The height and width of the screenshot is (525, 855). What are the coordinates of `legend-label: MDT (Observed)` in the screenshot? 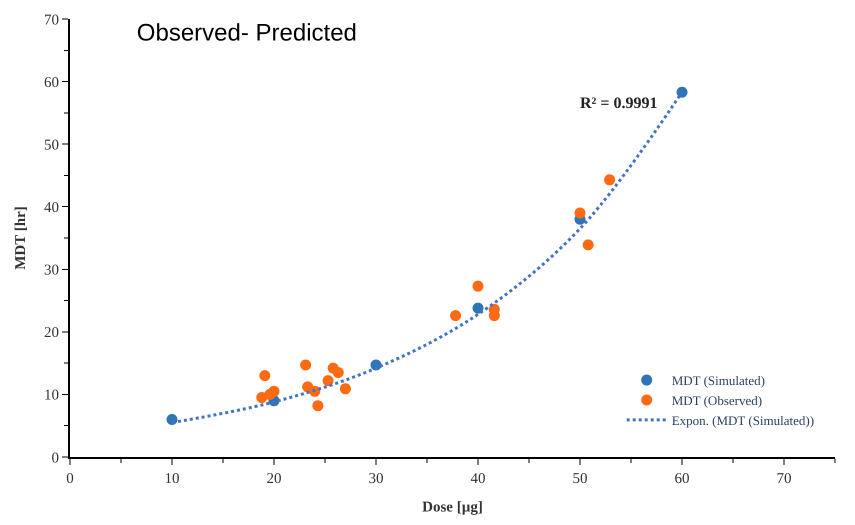 It's located at (717, 400).